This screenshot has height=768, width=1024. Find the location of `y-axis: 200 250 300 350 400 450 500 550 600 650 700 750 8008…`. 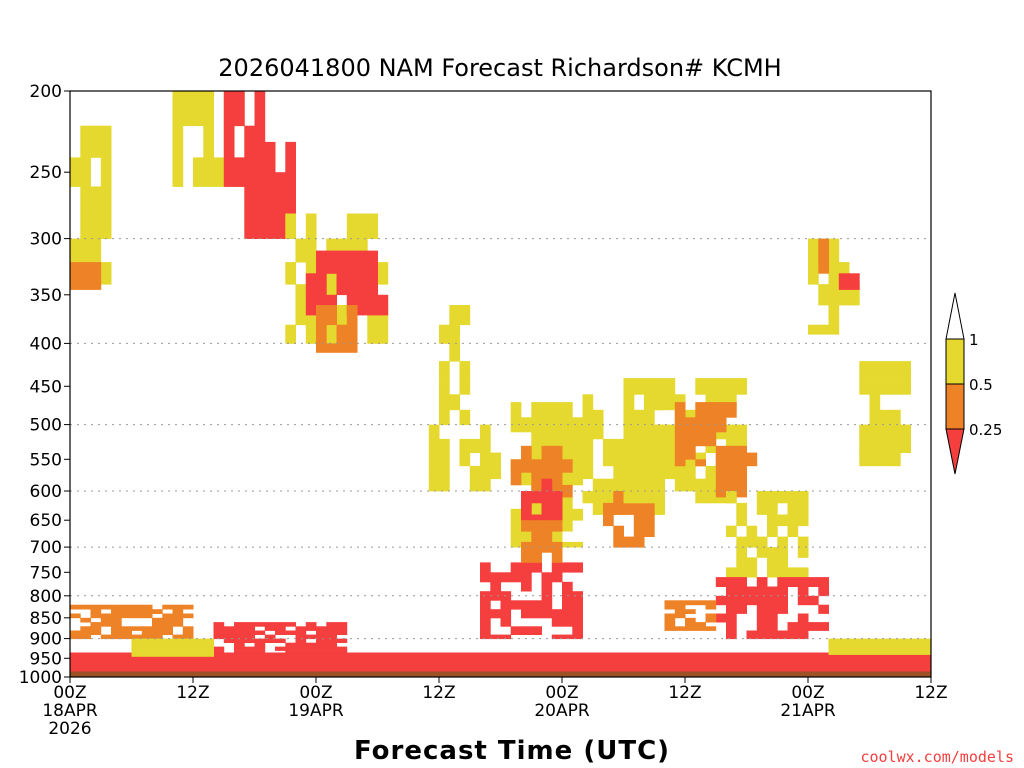

y-axis: 200 250 300 350 400 450 500 550 600 650 700 750 8008… is located at coordinates (44, 385).